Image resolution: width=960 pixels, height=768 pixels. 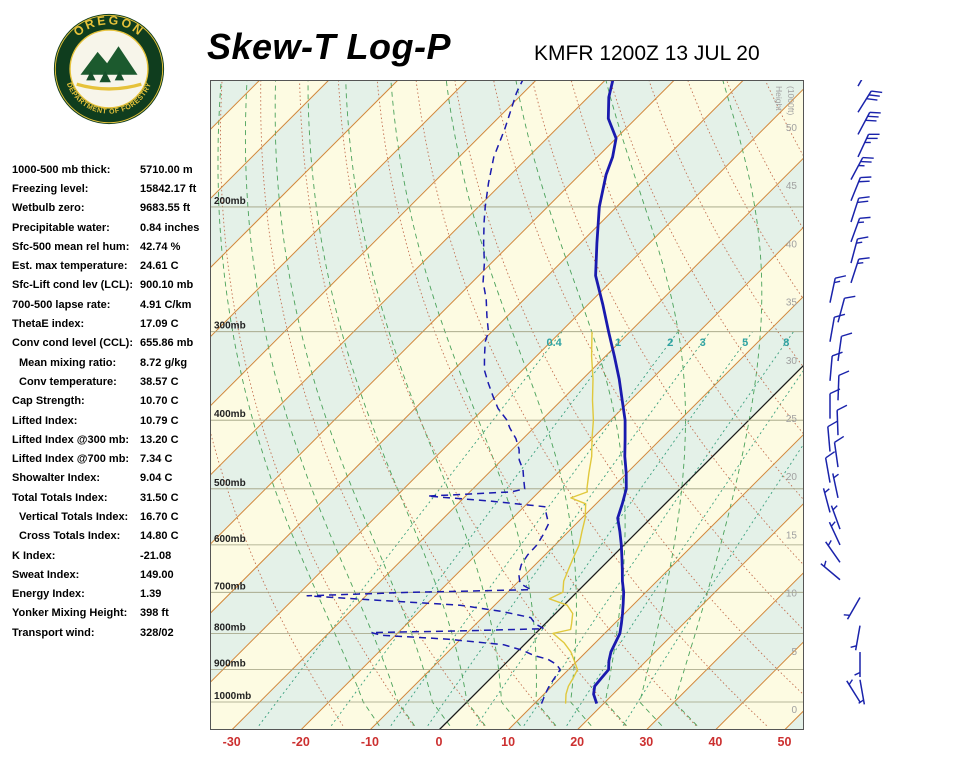 I want to click on station-label: KMFR 1200Z 13 JUL 20, so click(x=647, y=53).